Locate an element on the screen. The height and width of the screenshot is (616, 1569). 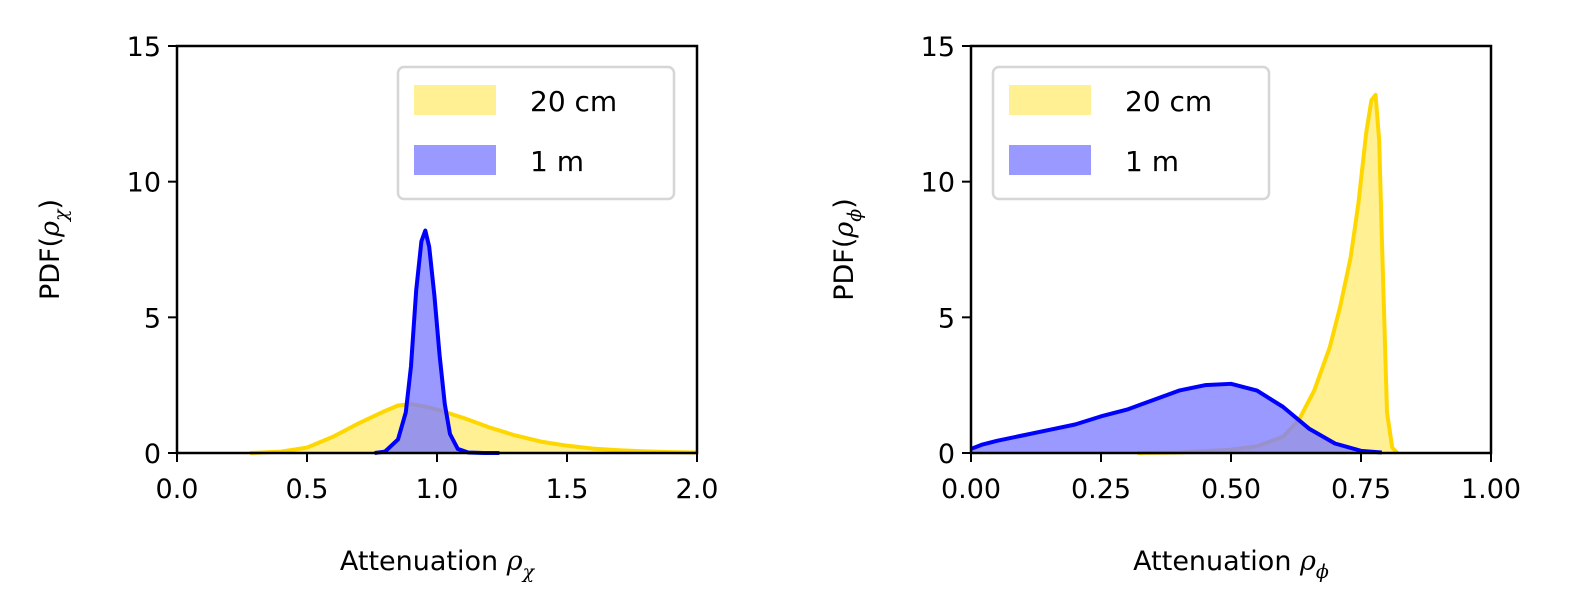
x-tick-label: 0.0 is located at coordinates (177, 489).